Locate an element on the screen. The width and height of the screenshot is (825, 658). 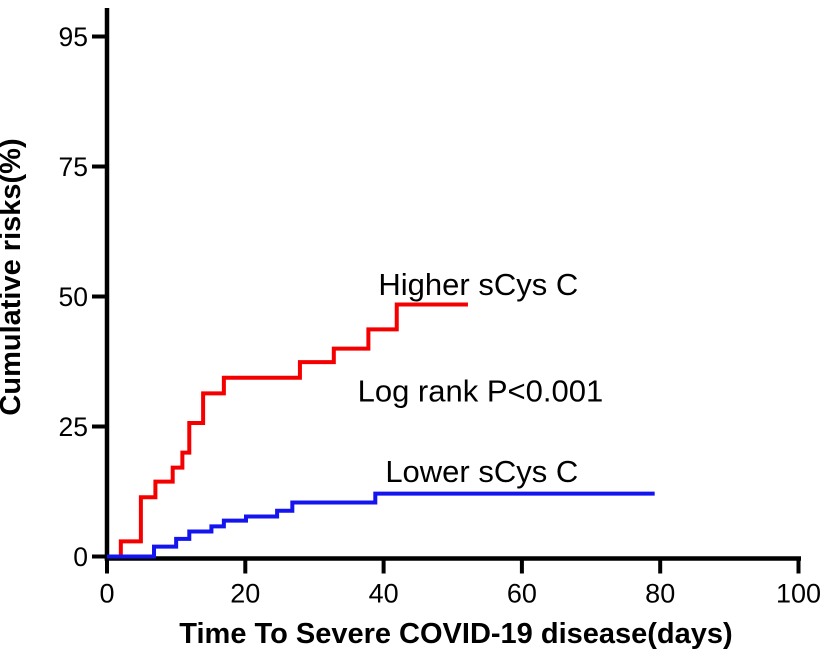
x-tick-label: 60 is located at coordinates (522, 594).